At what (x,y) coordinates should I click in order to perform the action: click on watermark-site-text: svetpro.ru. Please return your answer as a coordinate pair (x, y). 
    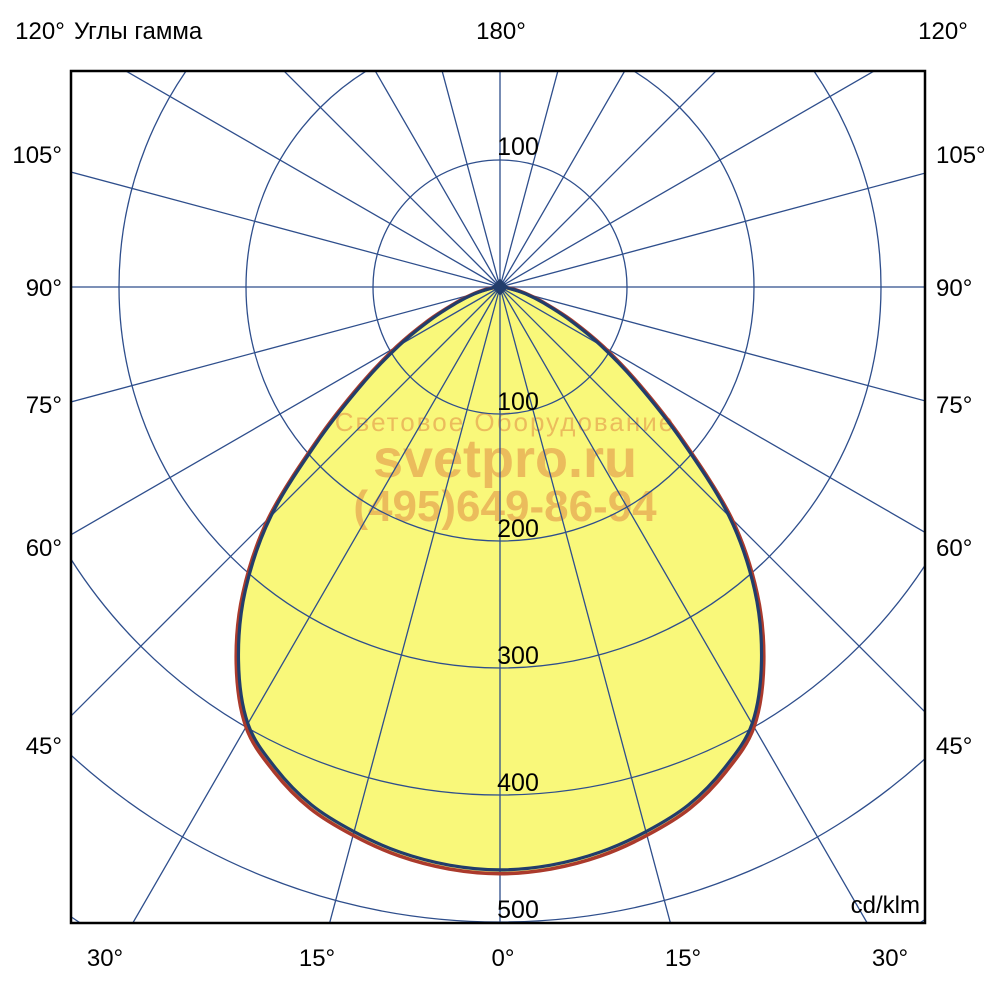
    Looking at the image, I should click on (505, 459).